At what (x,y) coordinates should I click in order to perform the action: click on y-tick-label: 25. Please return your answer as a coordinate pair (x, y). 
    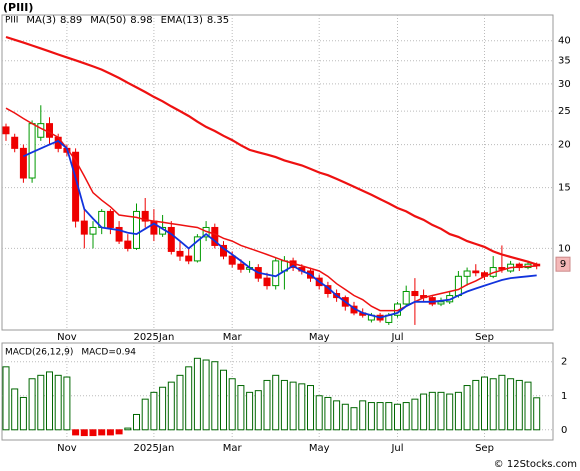
    Looking at the image, I should click on (564, 111).